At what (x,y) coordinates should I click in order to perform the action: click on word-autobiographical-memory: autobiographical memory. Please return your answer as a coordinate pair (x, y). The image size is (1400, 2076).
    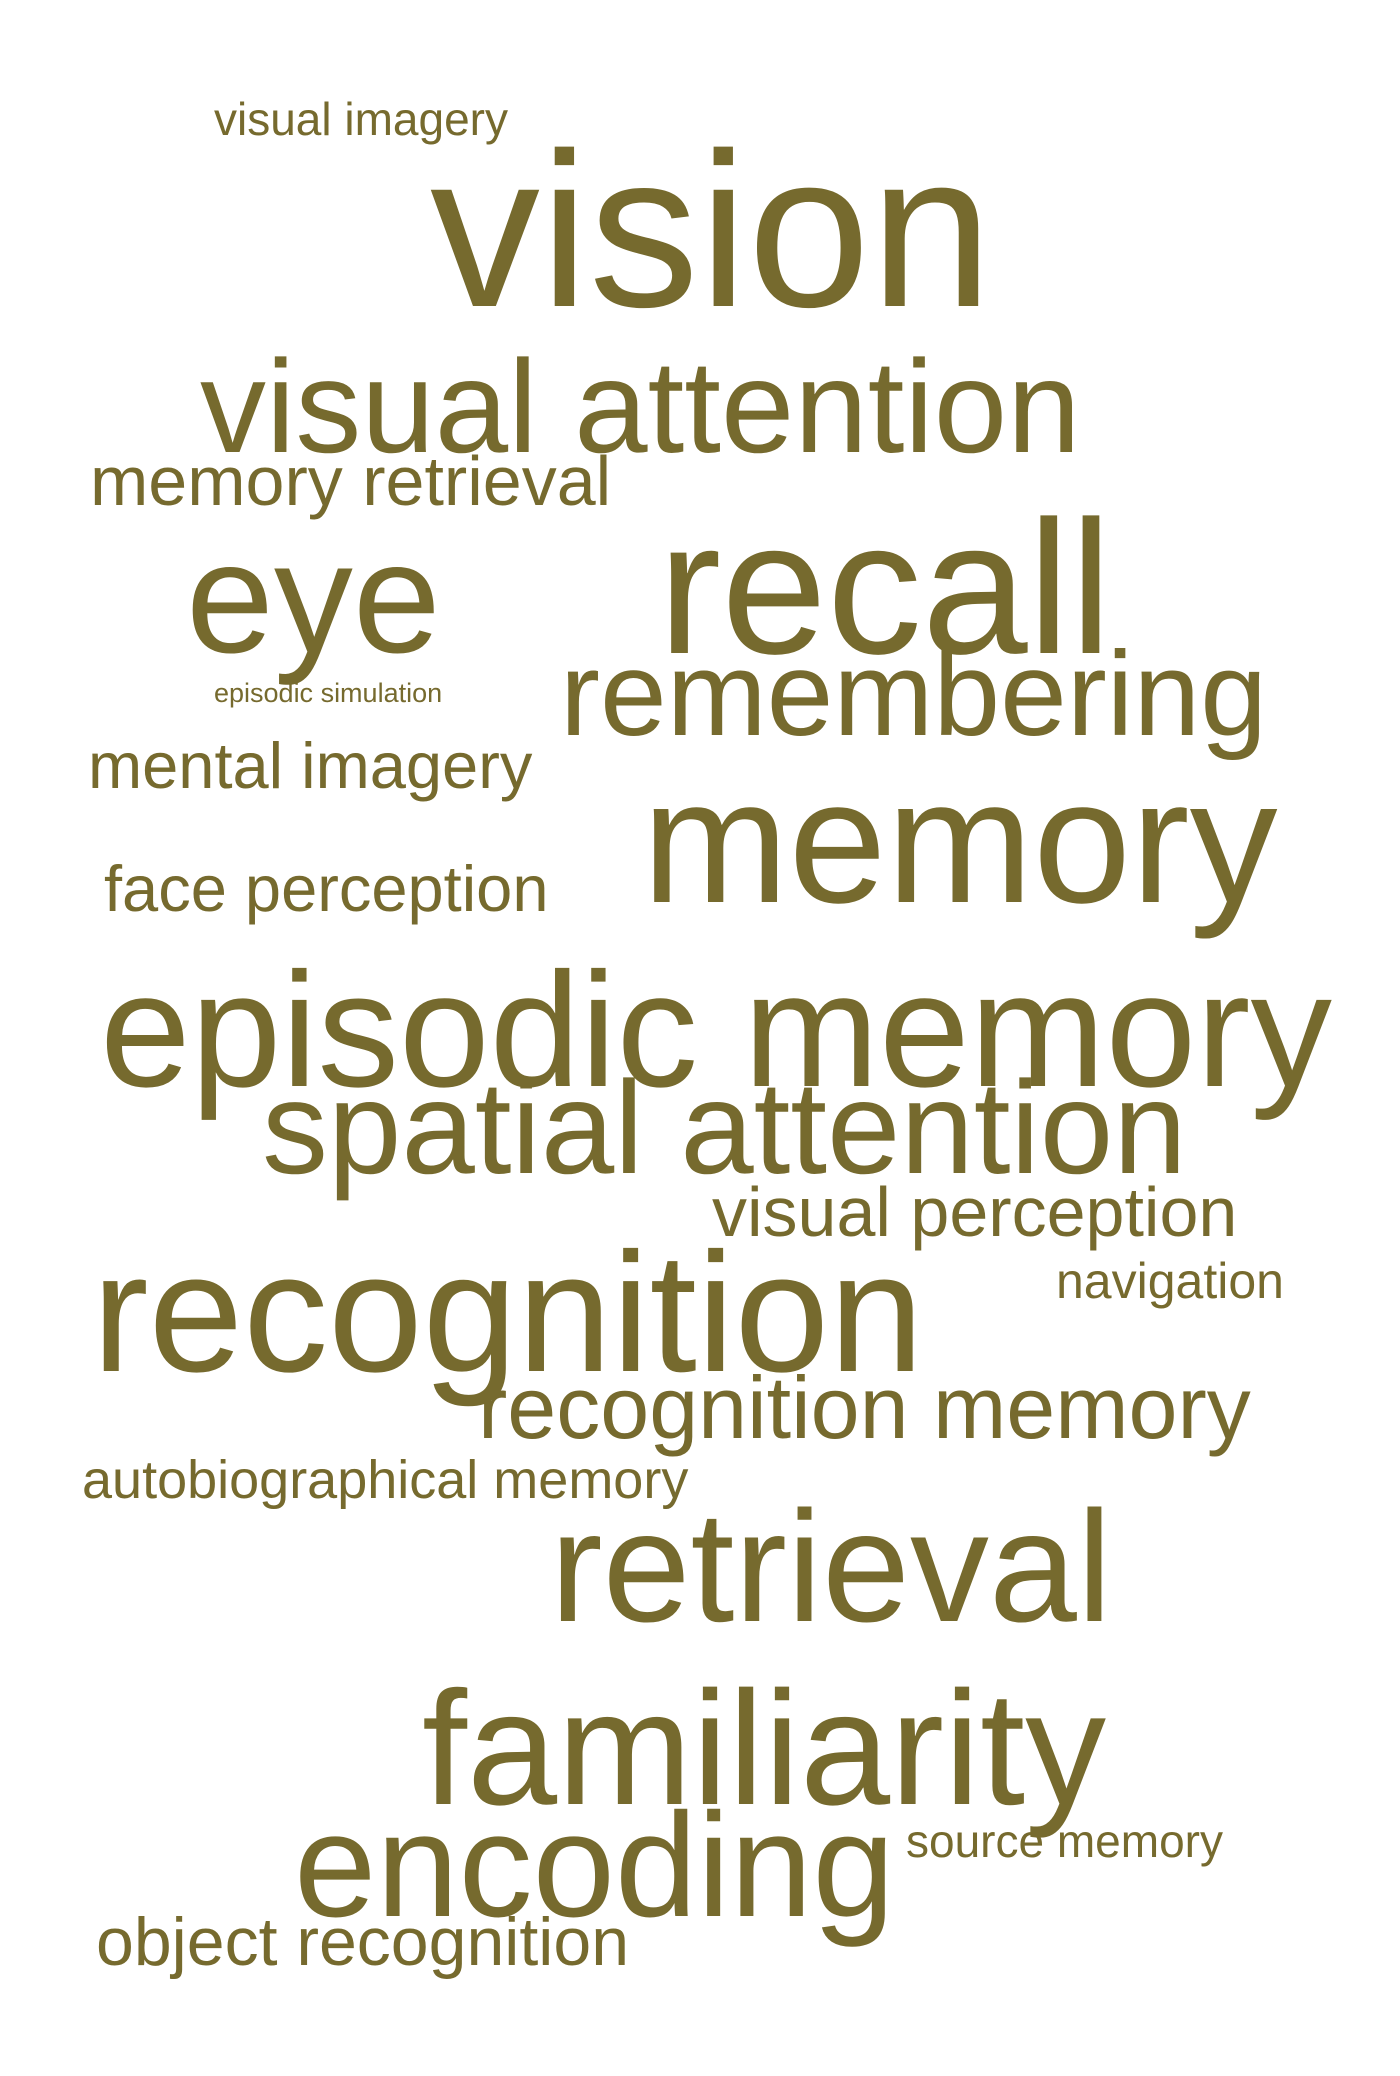
    Looking at the image, I should click on (385, 1480).